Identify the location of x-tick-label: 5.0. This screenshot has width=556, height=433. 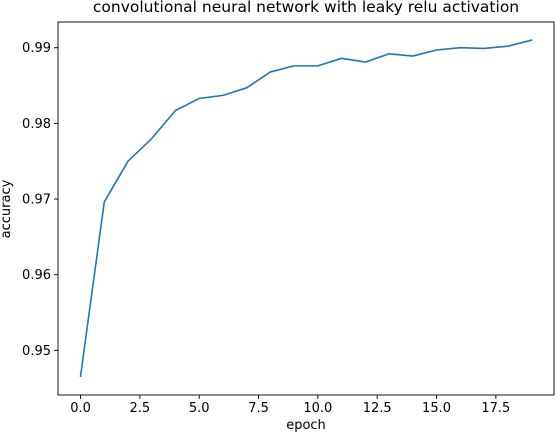
(199, 408).